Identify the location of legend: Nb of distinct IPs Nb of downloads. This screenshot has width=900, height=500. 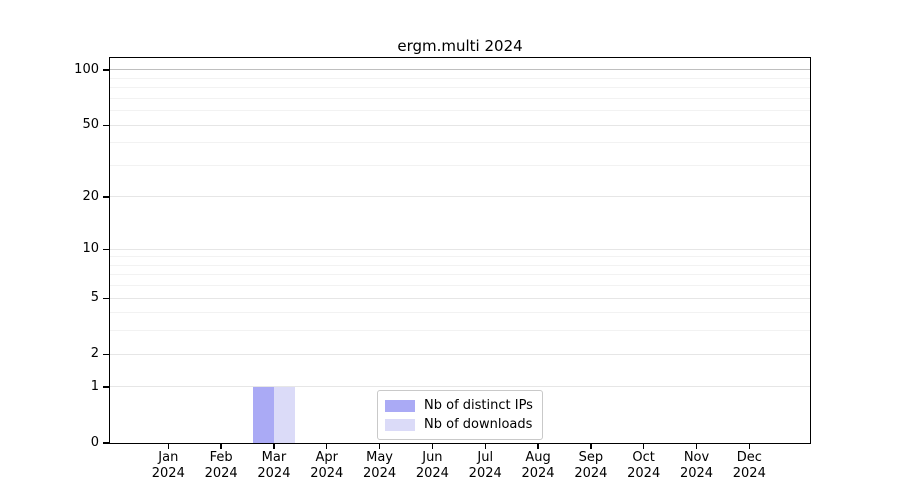
(460, 415).